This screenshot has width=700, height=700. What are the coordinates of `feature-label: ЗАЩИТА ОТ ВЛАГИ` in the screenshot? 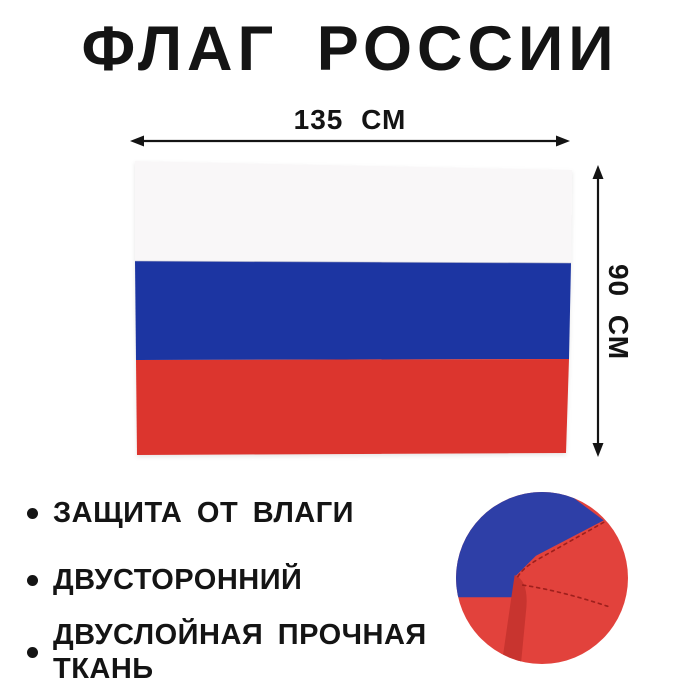 It's located at (204, 513).